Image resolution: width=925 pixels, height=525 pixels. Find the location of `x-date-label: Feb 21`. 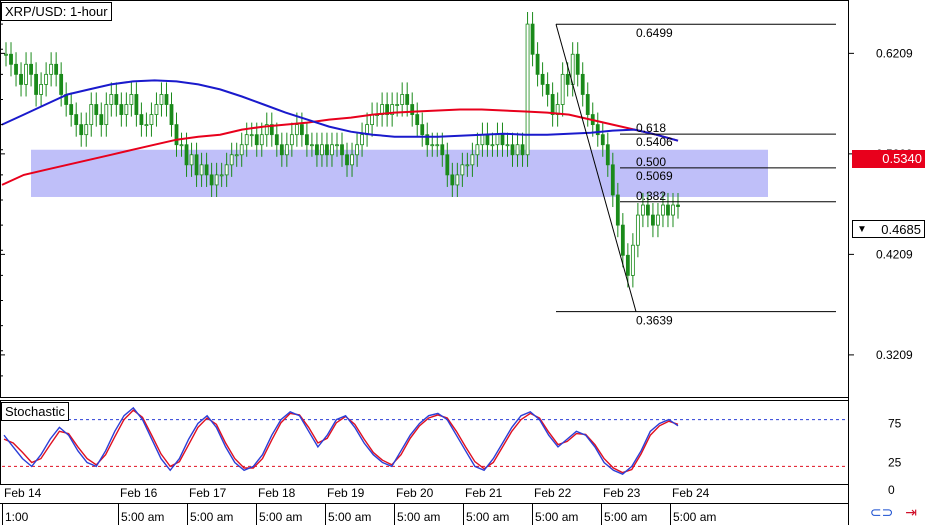

x-date-label: Feb 21 is located at coordinates (484, 493).